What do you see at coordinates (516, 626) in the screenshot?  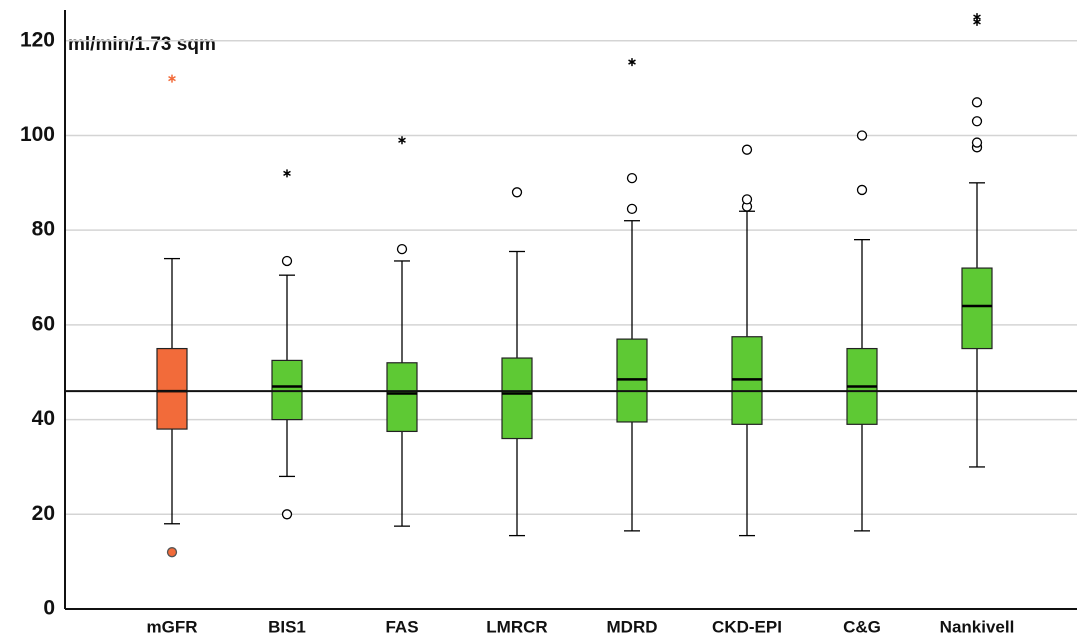 I see `x-tick-label: LMRCR` at bounding box center [516, 626].